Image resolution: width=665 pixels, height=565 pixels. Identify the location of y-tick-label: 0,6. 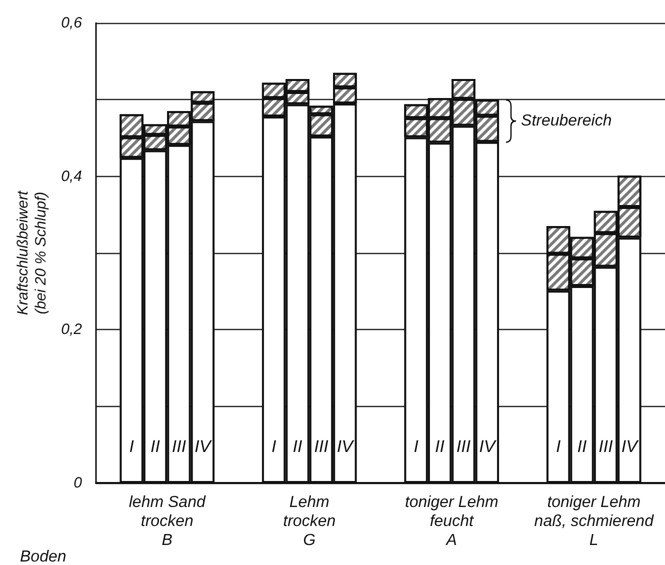
(72, 23).